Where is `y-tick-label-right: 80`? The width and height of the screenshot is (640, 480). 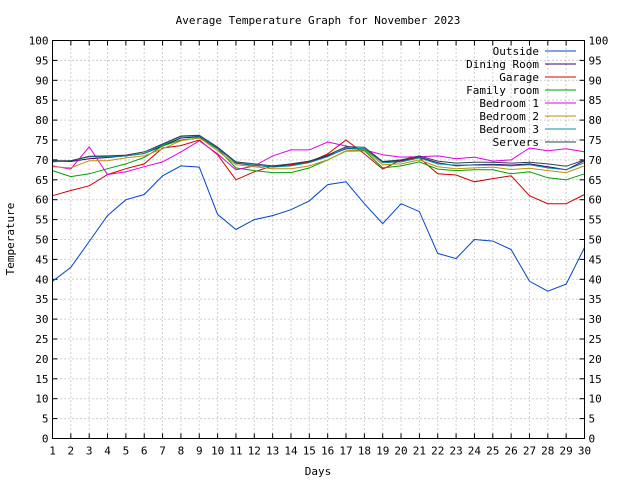
y-tick-label-right: 80 is located at coordinates (595, 120).